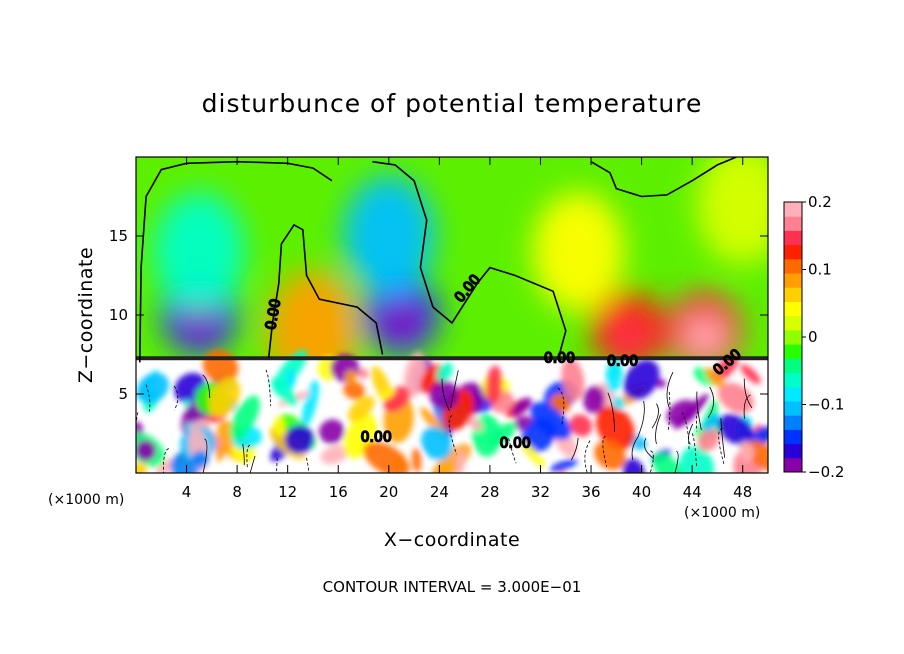 The image size is (904, 654). I want to click on x-tick-label: 48, so click(742, 492).